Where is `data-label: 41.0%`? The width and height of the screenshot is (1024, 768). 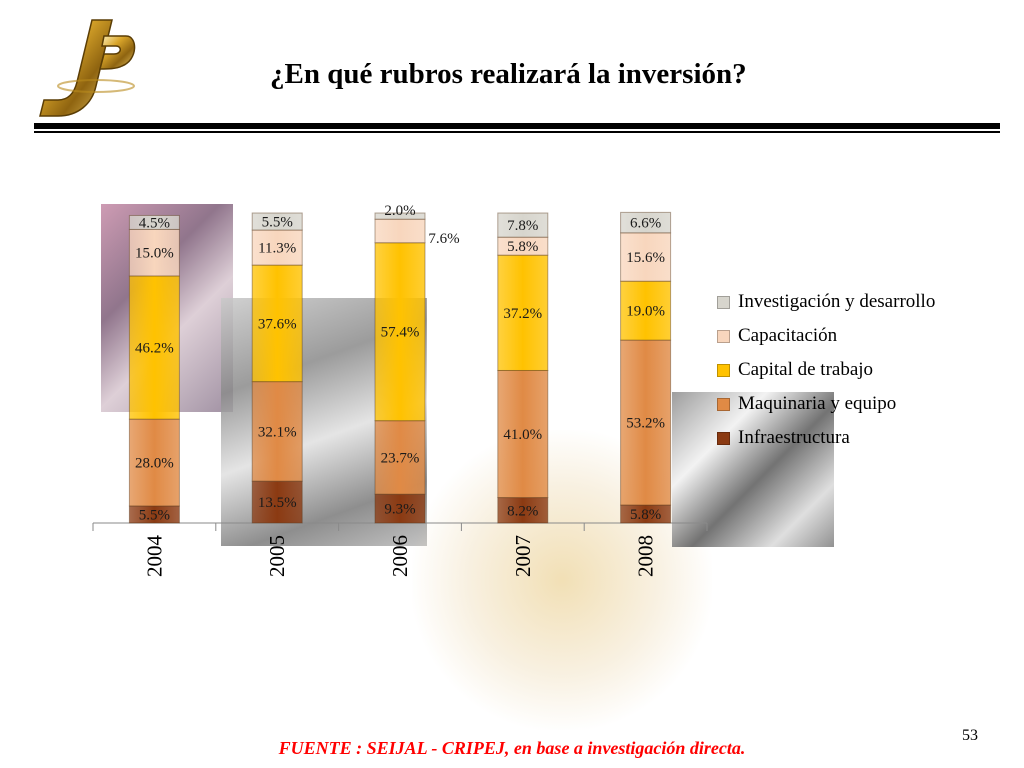
data-label: 41.0% is located at coordinates (522, 435).